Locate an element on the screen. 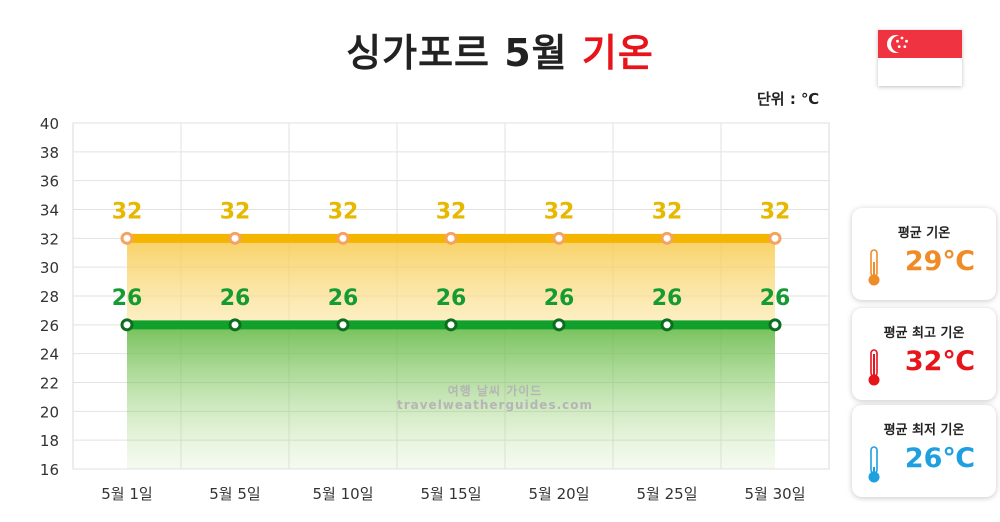 The width and height of the screenshot is (1000, 522). x-tick-label: 5월 30일 is located at coordinates (775, 494).